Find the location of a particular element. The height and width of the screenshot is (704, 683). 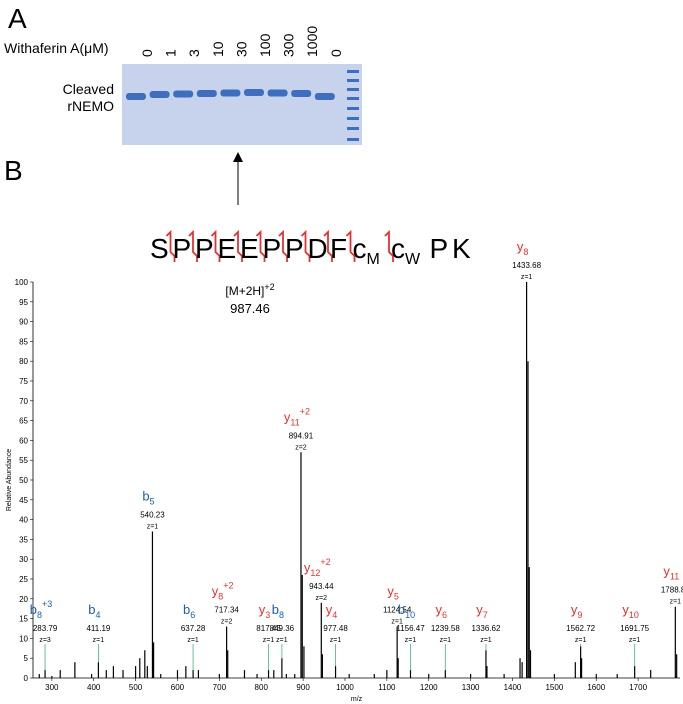

ion-label: y9 is located at coordinates (577, 611).